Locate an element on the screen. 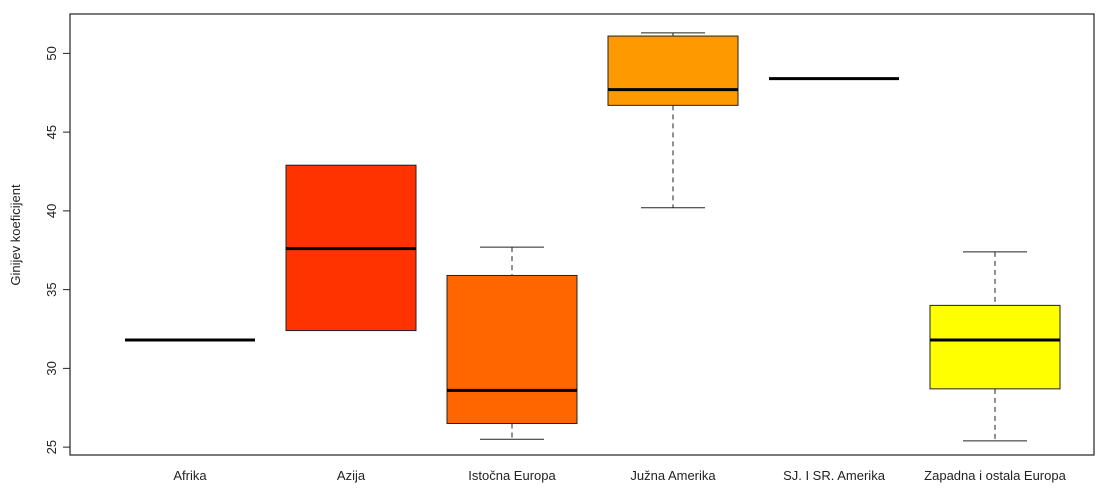  x-category-label: Afrika is located at coordinates (190, 475).